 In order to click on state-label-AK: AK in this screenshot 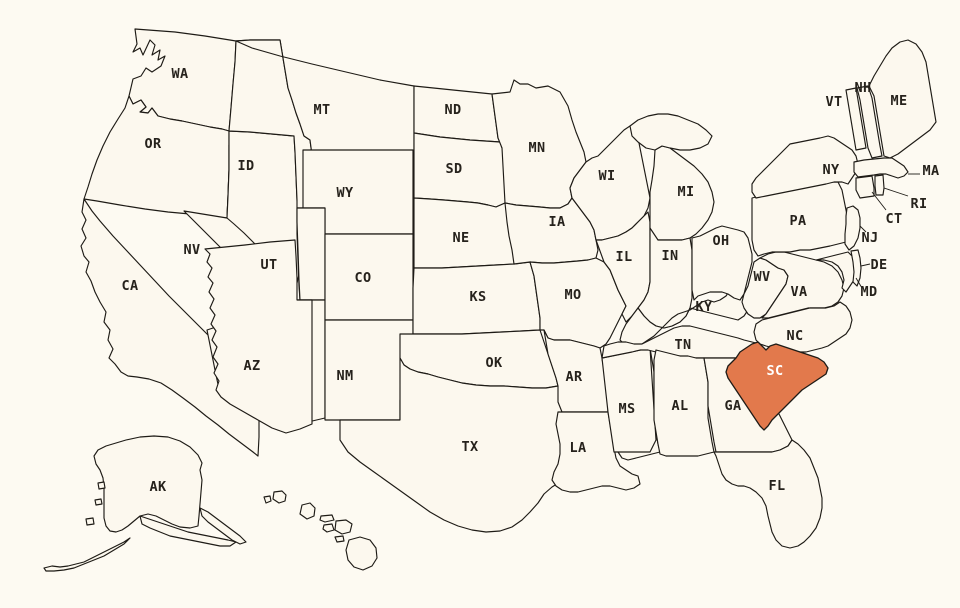, I will do `click(158, 487)`.